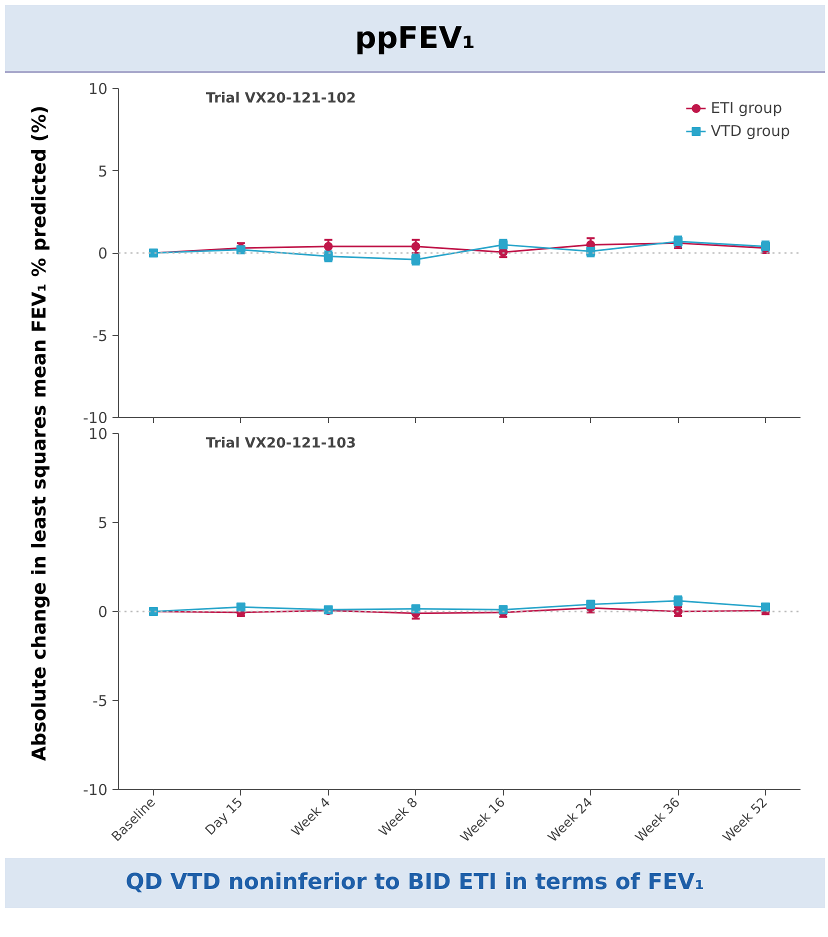 This screenshot has height=937, width=828. I want to click on chart-subtitle: Trial VX20-121-102, so click(281, 98).